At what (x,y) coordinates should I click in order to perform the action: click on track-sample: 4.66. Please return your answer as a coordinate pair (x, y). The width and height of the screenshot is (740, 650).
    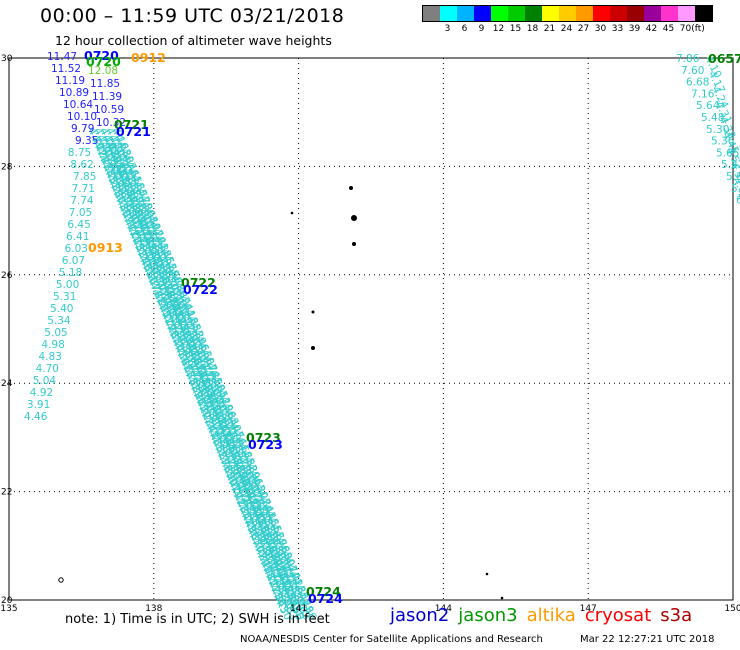
    Looking at the image, I should click on (735, 189).